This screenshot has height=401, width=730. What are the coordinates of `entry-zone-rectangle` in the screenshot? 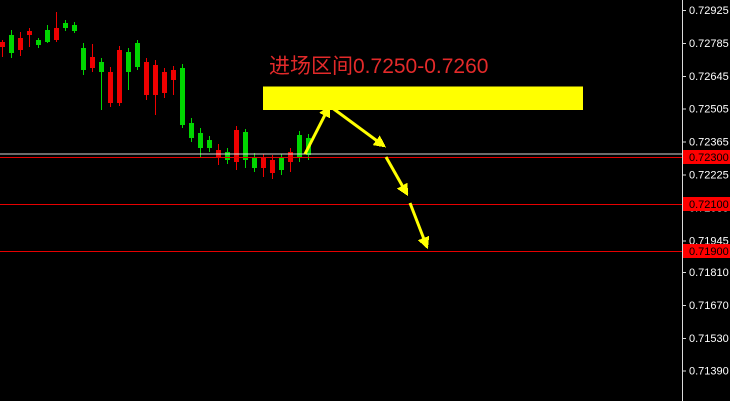 It's located at (423, 98).